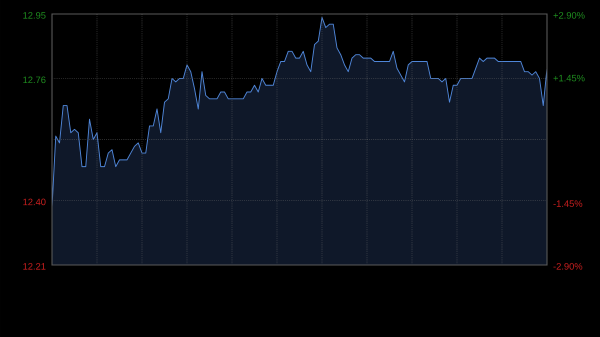 The image size is (600, 337). What do you see at coordinates (34, 80) in the screenshot?
I see `y-tick-label: 12.76` at bounding box center [34, 80].